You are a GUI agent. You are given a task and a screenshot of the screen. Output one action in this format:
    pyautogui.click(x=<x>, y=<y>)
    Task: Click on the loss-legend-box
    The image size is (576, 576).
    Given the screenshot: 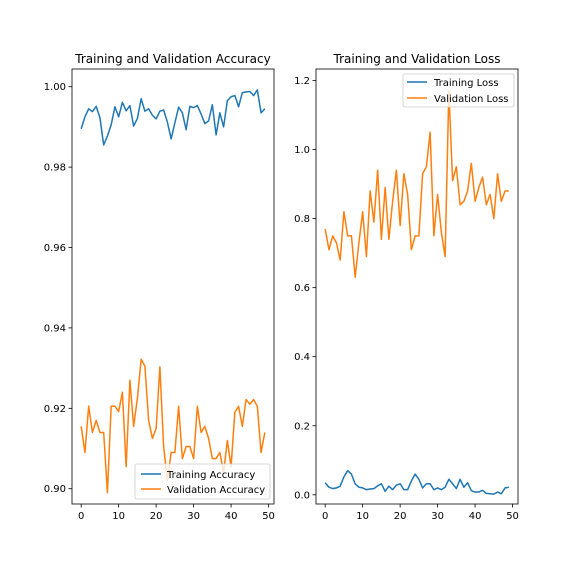 What is the action you would take?
    pyautogui.click(x=458, y=90)
    